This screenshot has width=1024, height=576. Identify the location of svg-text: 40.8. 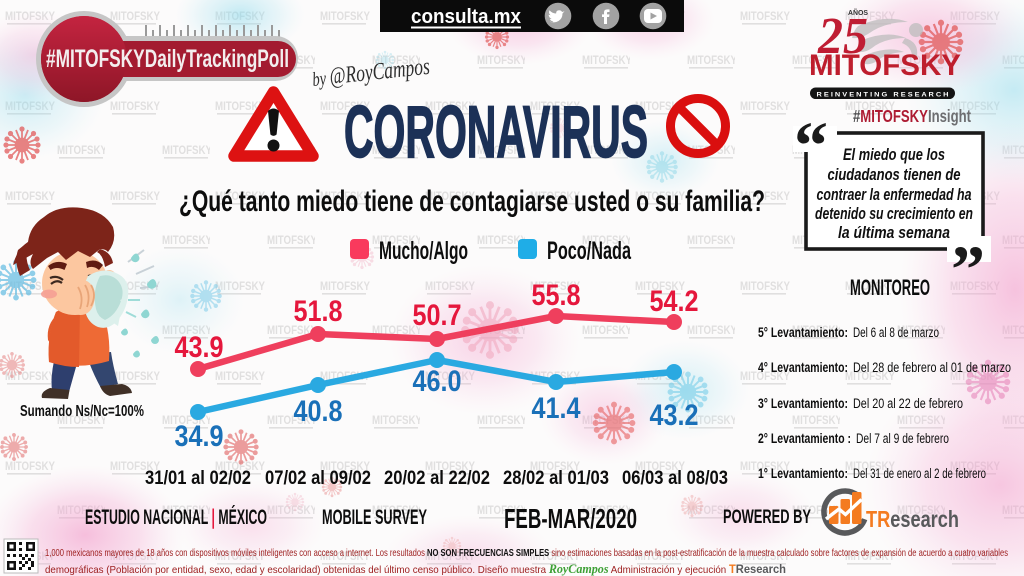
(318, 411).